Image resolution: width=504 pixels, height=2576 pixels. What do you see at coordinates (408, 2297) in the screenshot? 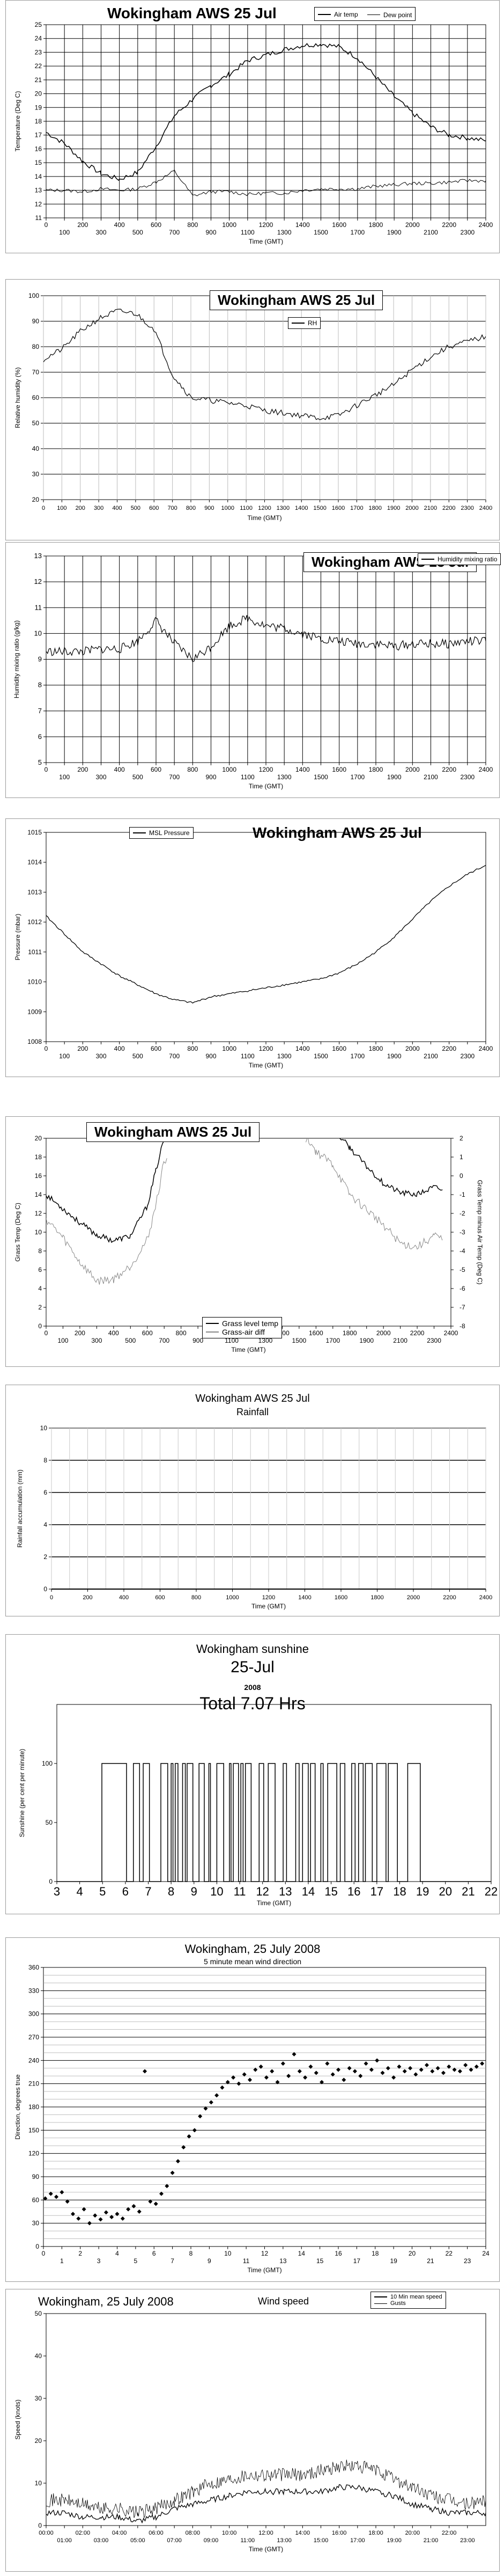
I see `legend-item-mean-speed: 10 Min mean speed` at bounding box center [408, 2297].